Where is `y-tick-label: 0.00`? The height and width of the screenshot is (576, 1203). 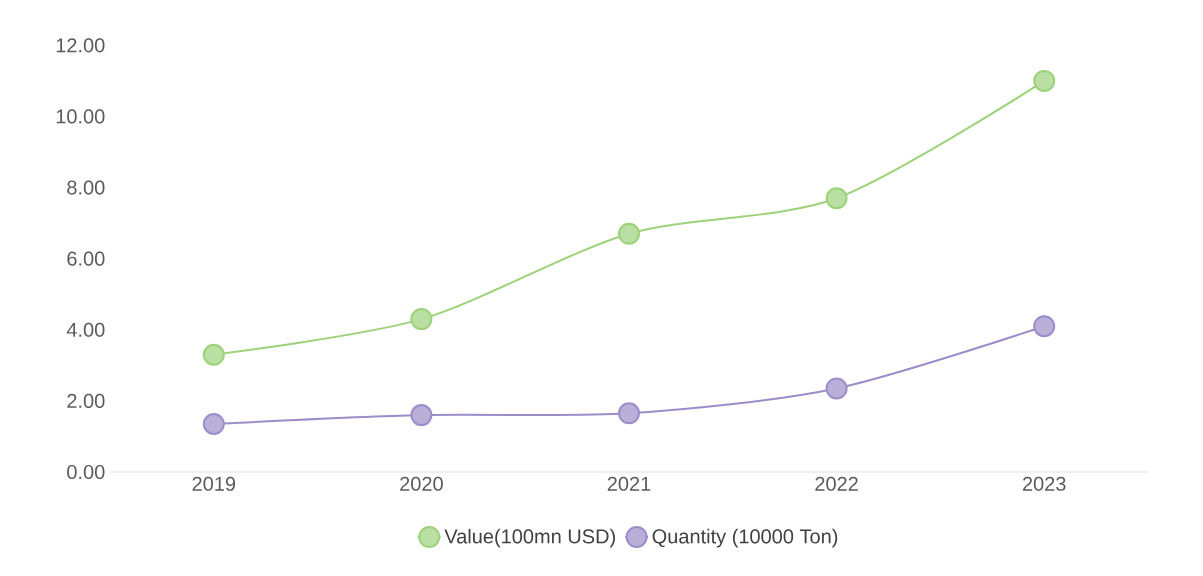
y-tick-label: 0.00 is located at coordinates (86, 472).